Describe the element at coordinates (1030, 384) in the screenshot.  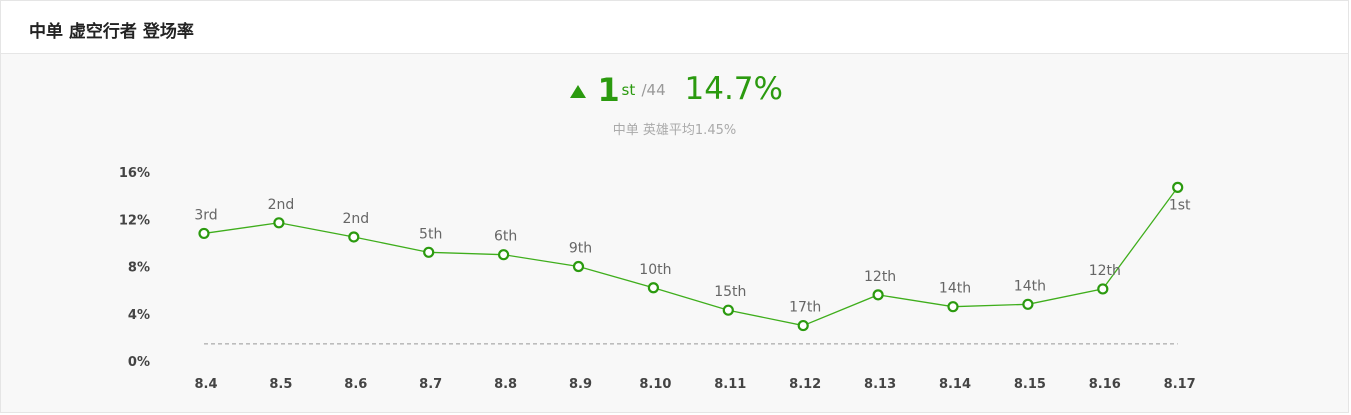
I see `x-tick-label: 8.15` at that location.